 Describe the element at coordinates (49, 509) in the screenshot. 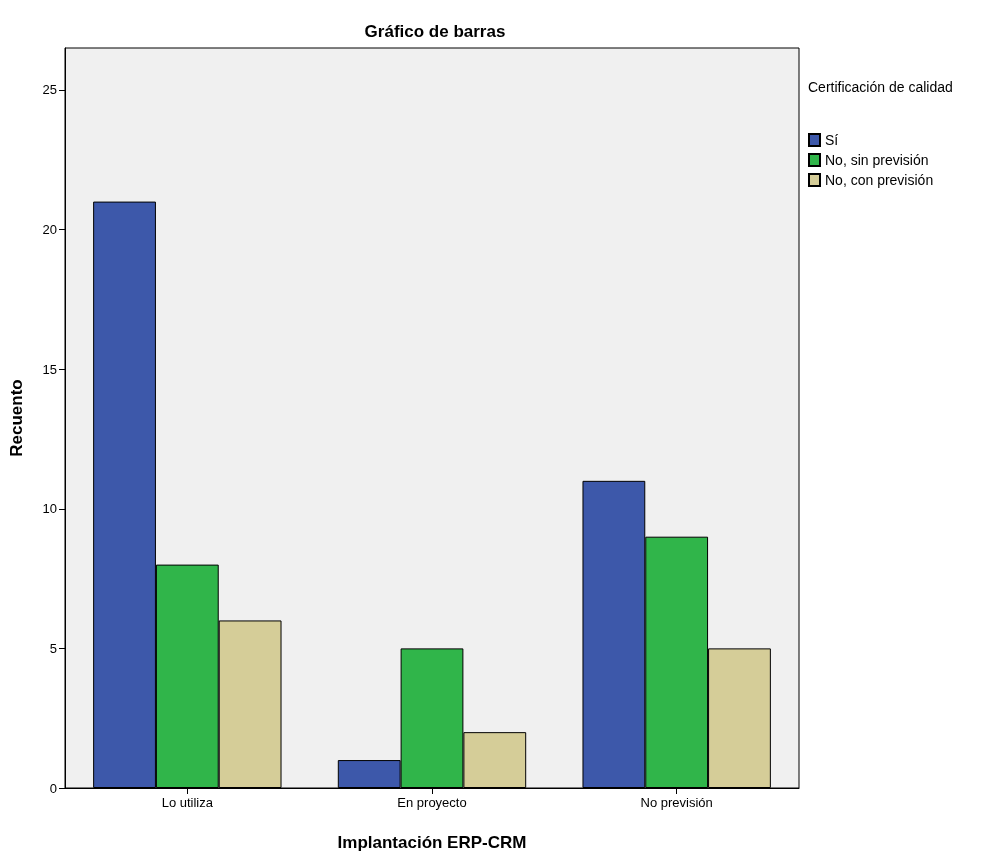

I see `y-tick-label: 10` at that location.